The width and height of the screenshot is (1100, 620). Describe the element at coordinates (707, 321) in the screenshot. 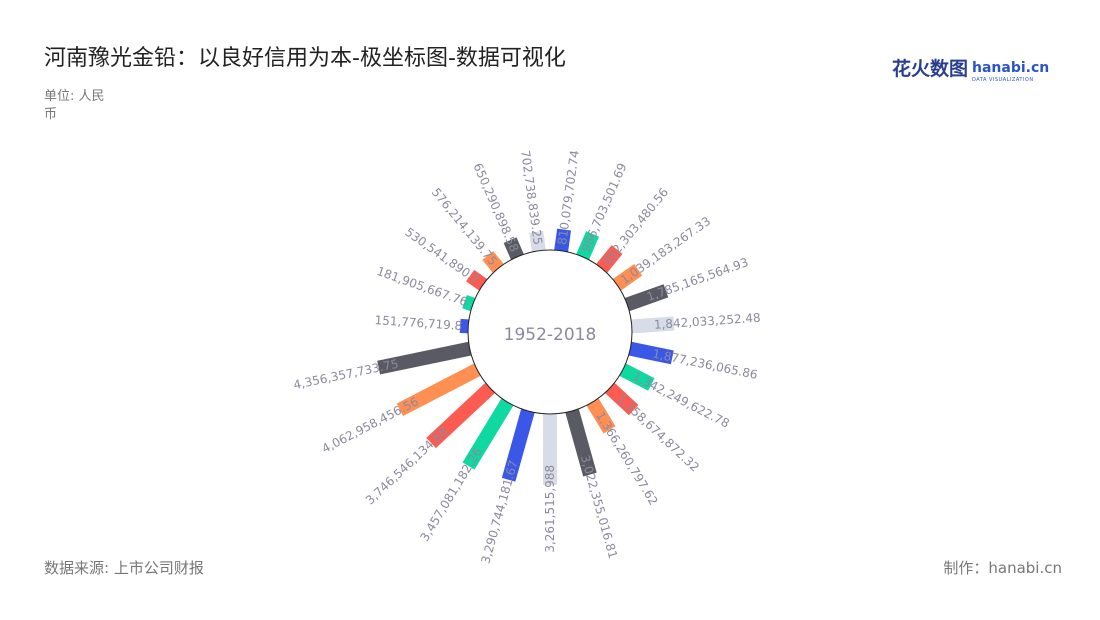

I see `data-label: 1,842,033,252.48` at that location.